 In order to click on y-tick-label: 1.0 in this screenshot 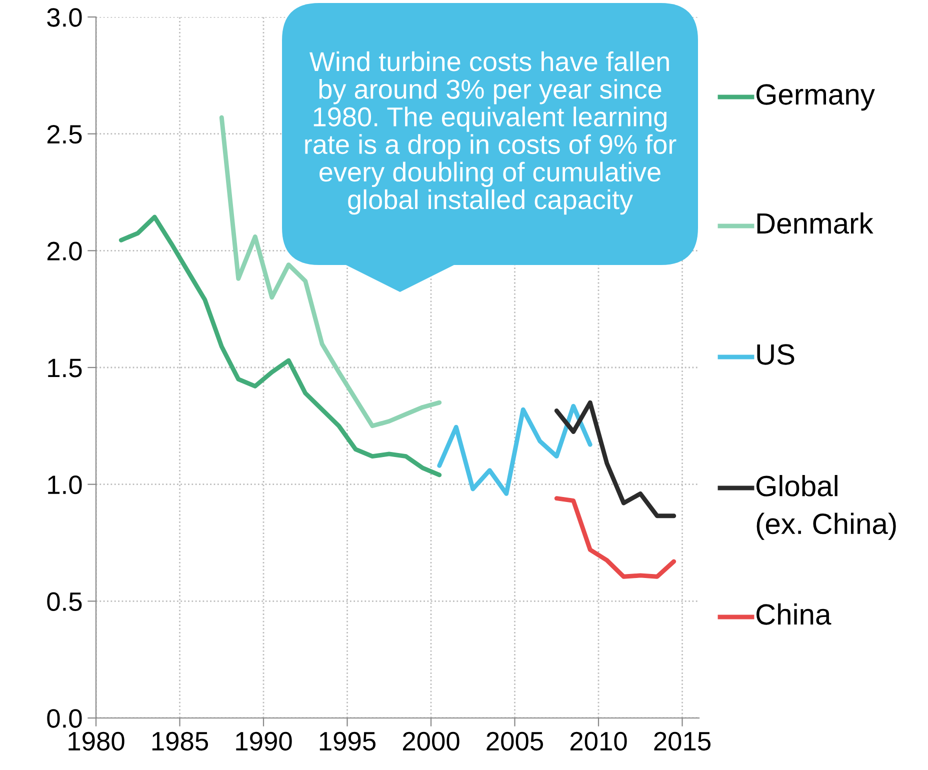, I will do `click(65, 484)`.